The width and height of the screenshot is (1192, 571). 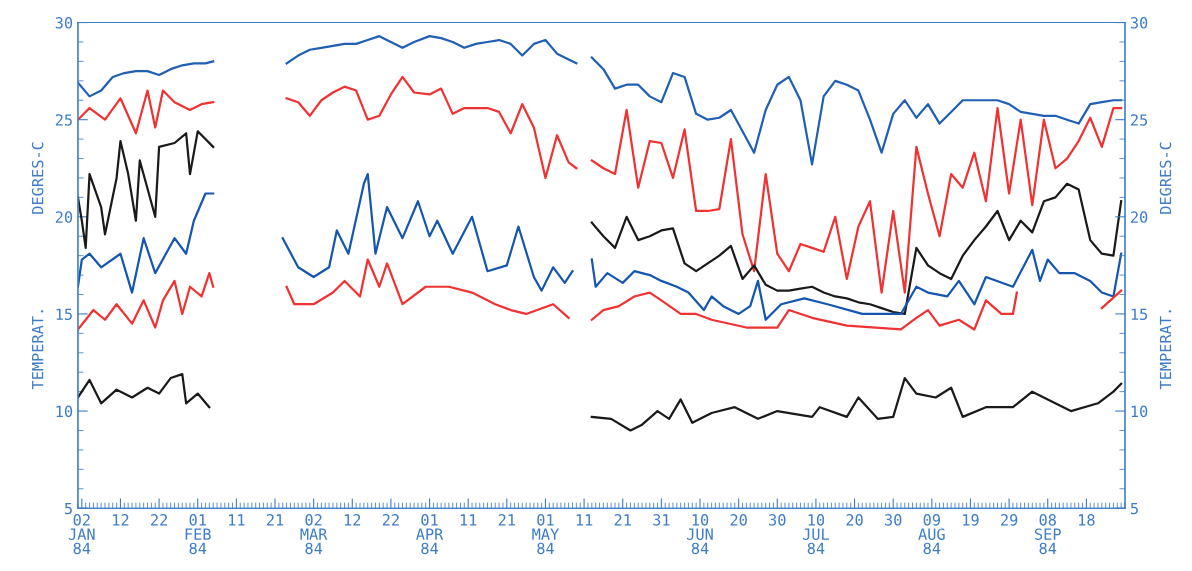 I want to click on x-tick-label: 02 JAN 84, so click(x=81, y=534).